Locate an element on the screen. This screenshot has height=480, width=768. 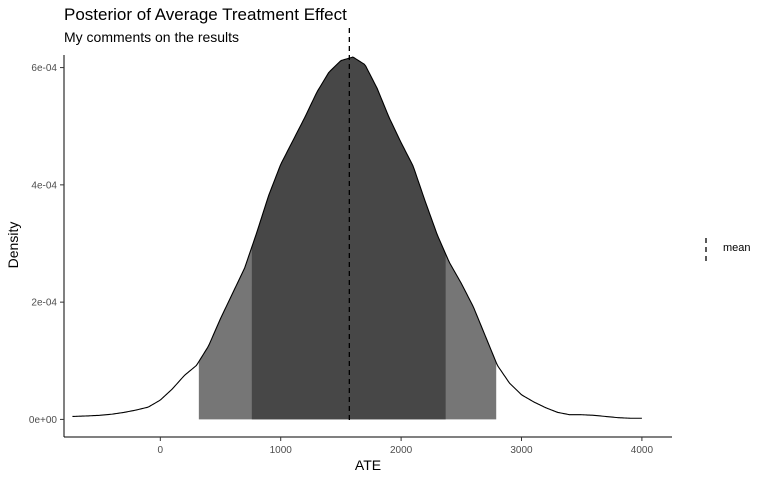
chart-subtitle: My comments on the results is located at coordinates (152, 37).